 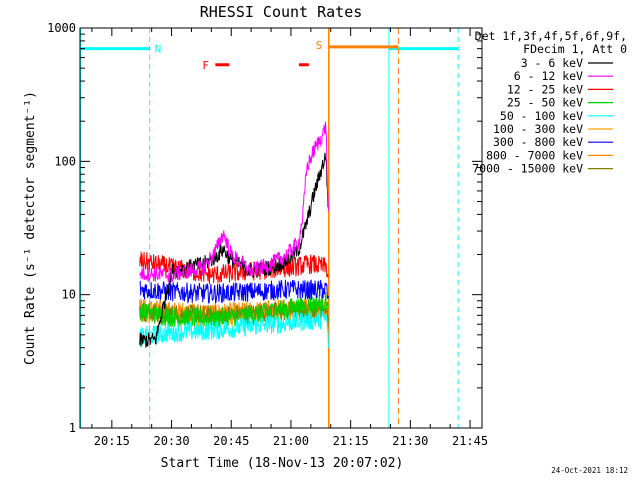 What do you see at coordinates (72, 428) in the screenshot?
I see `y-tick-label-1: 1` at bounding box center [72, 428].